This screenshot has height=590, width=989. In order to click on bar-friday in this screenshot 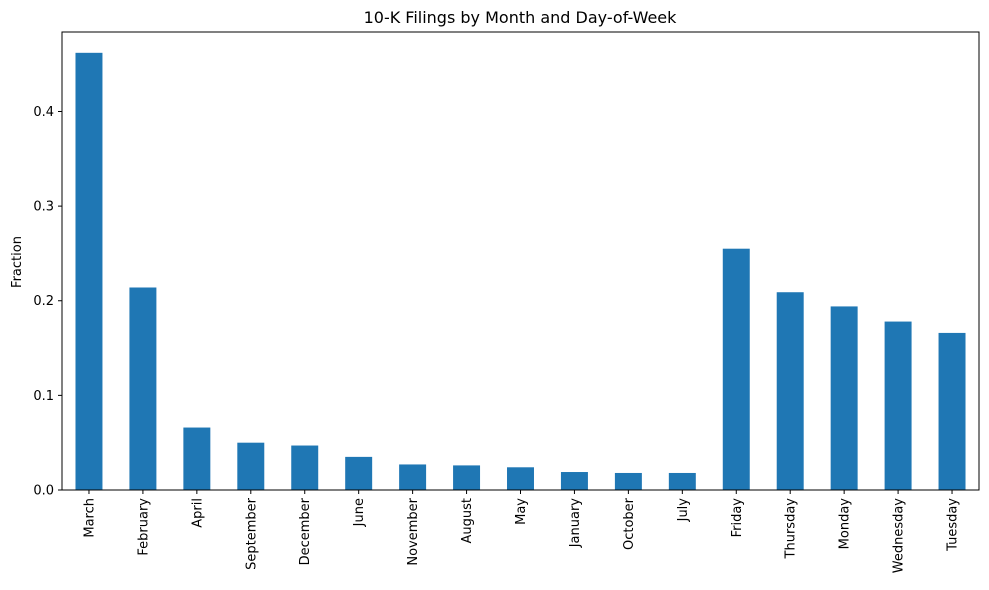, I will do `click(736, 369)`.